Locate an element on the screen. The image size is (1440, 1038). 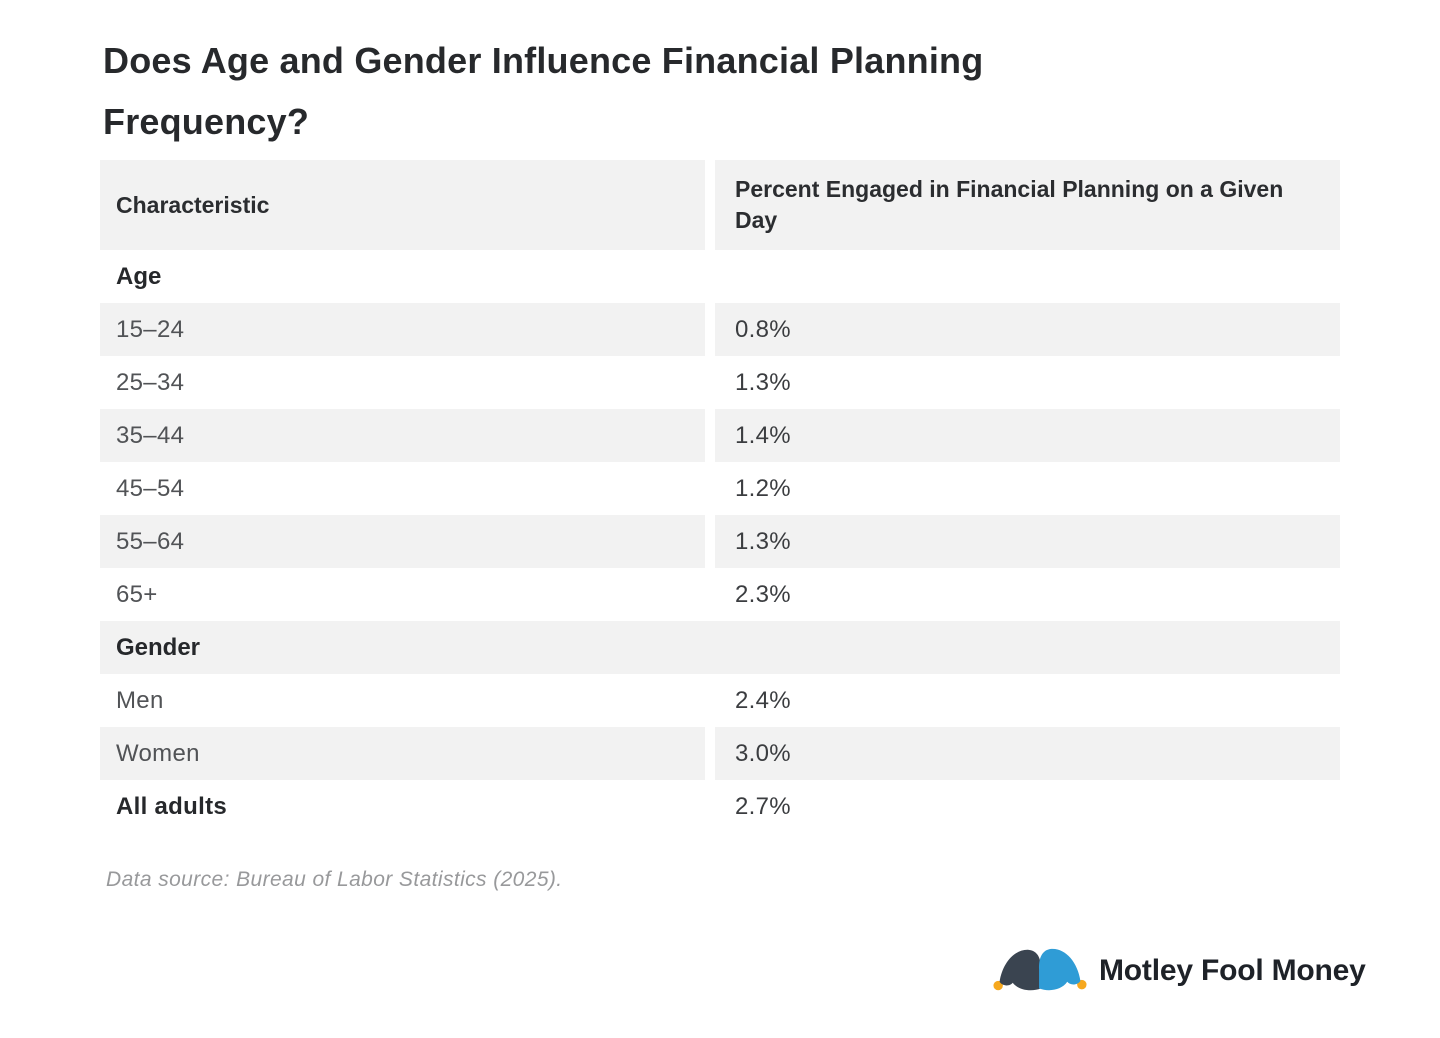
section-row: Gender is located at coordinates (720, 647).